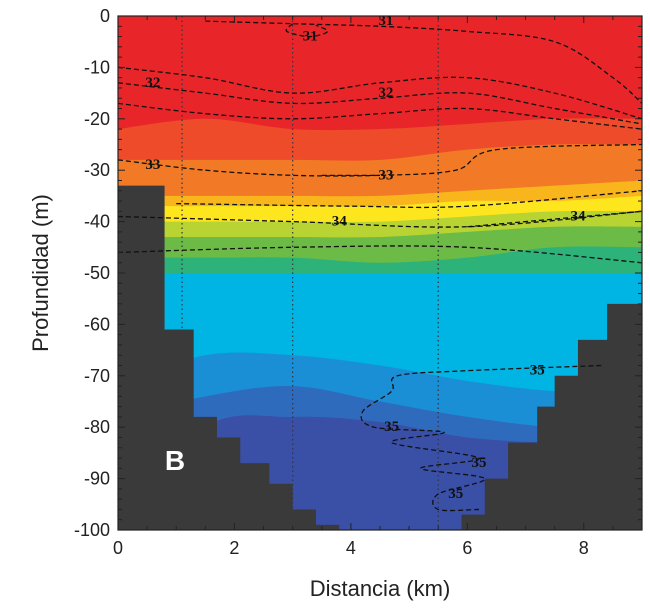  I want to click on panel-label: B, so click(175, 460).